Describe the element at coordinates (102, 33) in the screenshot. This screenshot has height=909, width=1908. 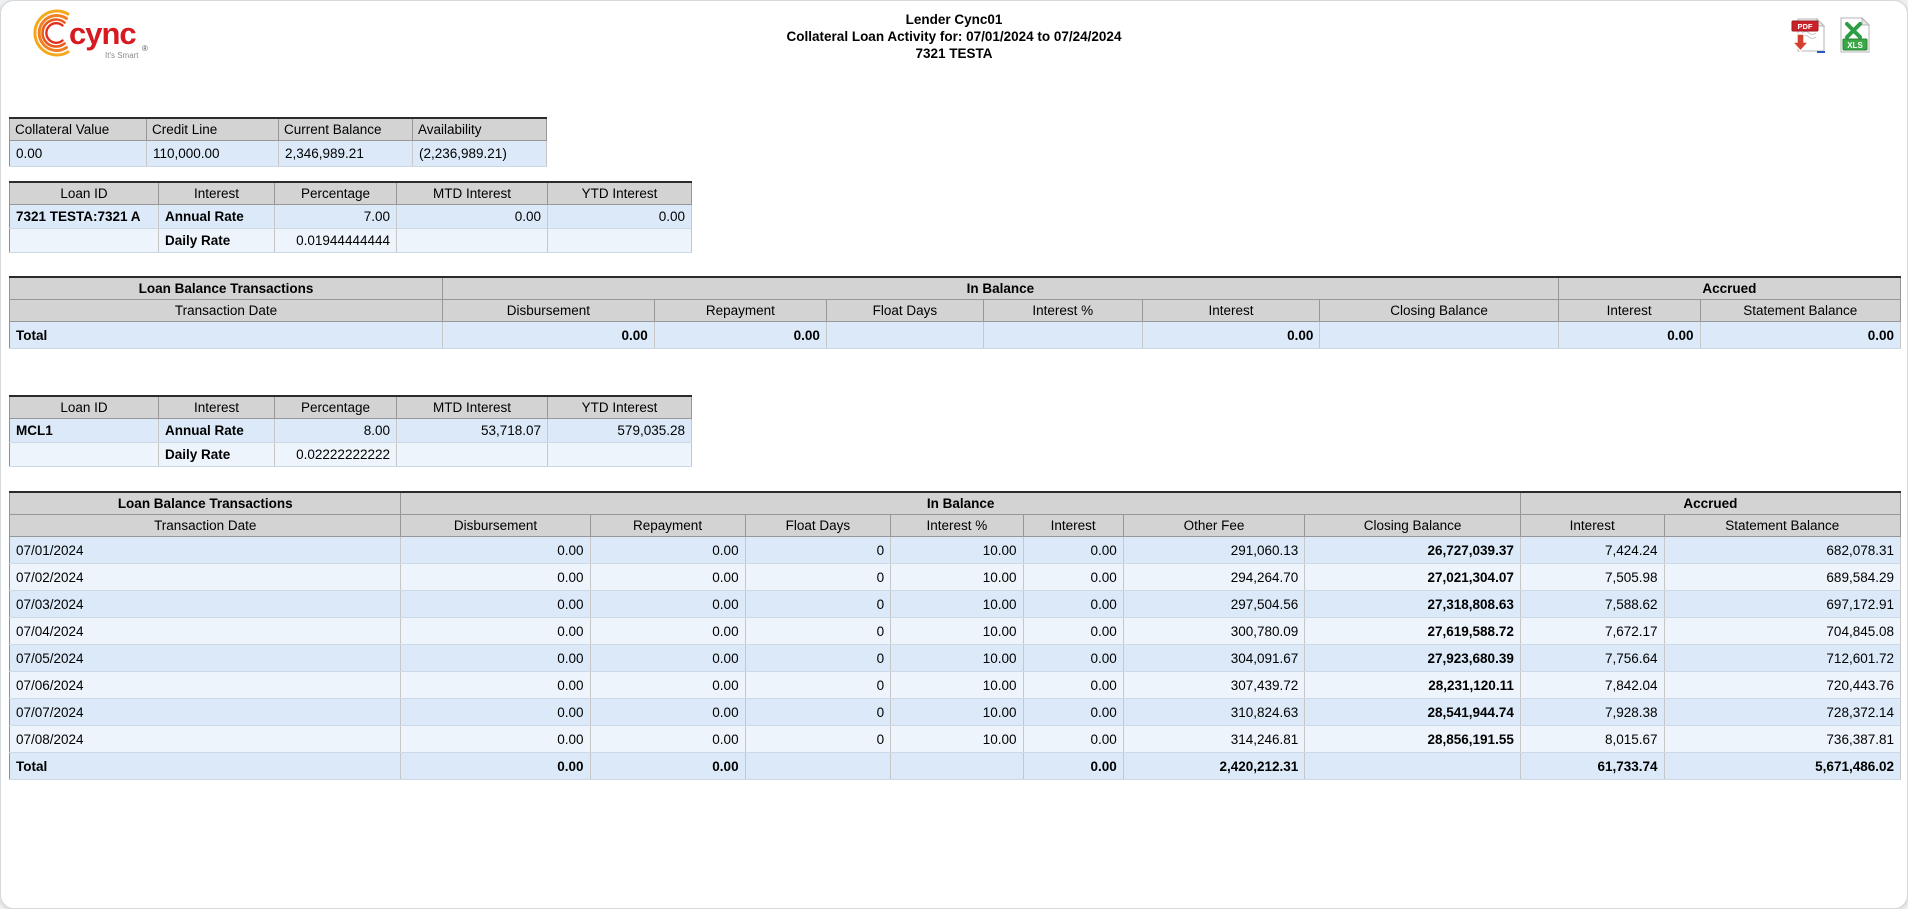
I see `cync-logo-text: cync` at that location.